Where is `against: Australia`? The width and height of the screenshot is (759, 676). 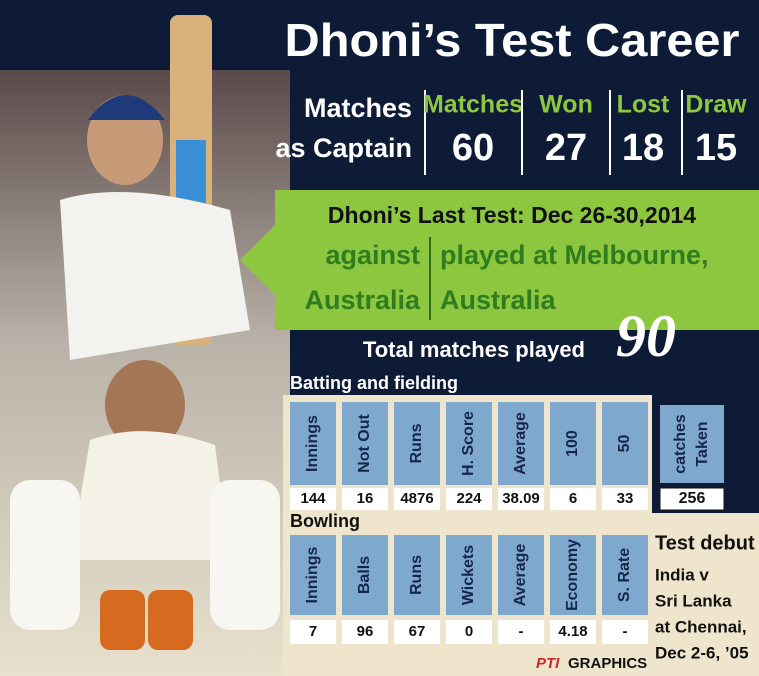 against: Australia is located at coordinates (362, 300).